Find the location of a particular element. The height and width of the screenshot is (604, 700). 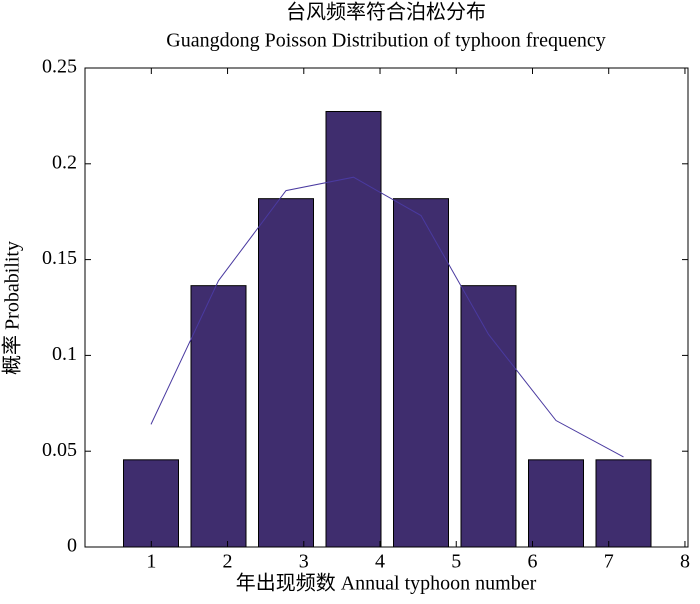

chart-title: 台风频率符合泊松分布 is located at coordinates (386, 12).